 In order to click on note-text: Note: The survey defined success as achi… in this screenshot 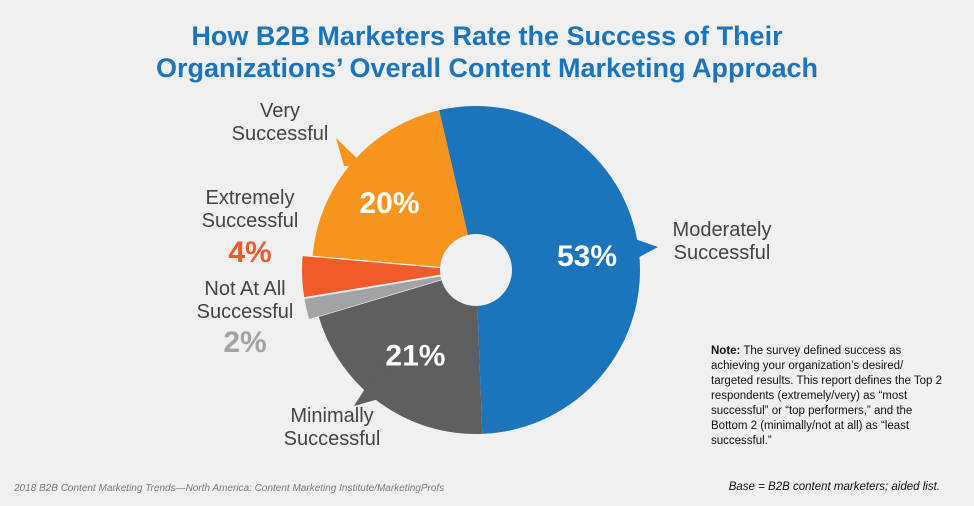, I will do `click(828, 396)`.